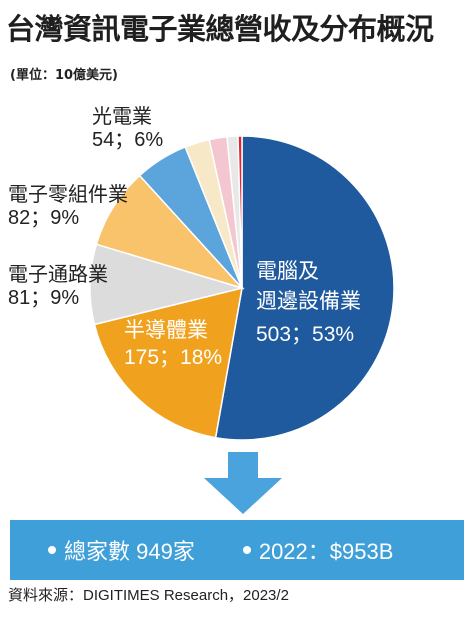  Describe the element at coordinates (64, 75) in the screenshot. I see `unit-label: (單位：10億美元)` at that location.